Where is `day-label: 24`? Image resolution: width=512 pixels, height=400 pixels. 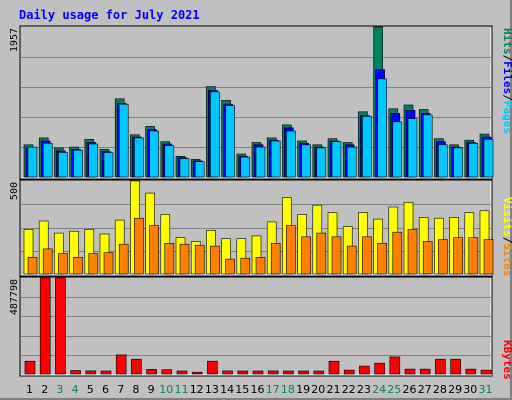 day-label: 24 is located at coordinates (379, 389).